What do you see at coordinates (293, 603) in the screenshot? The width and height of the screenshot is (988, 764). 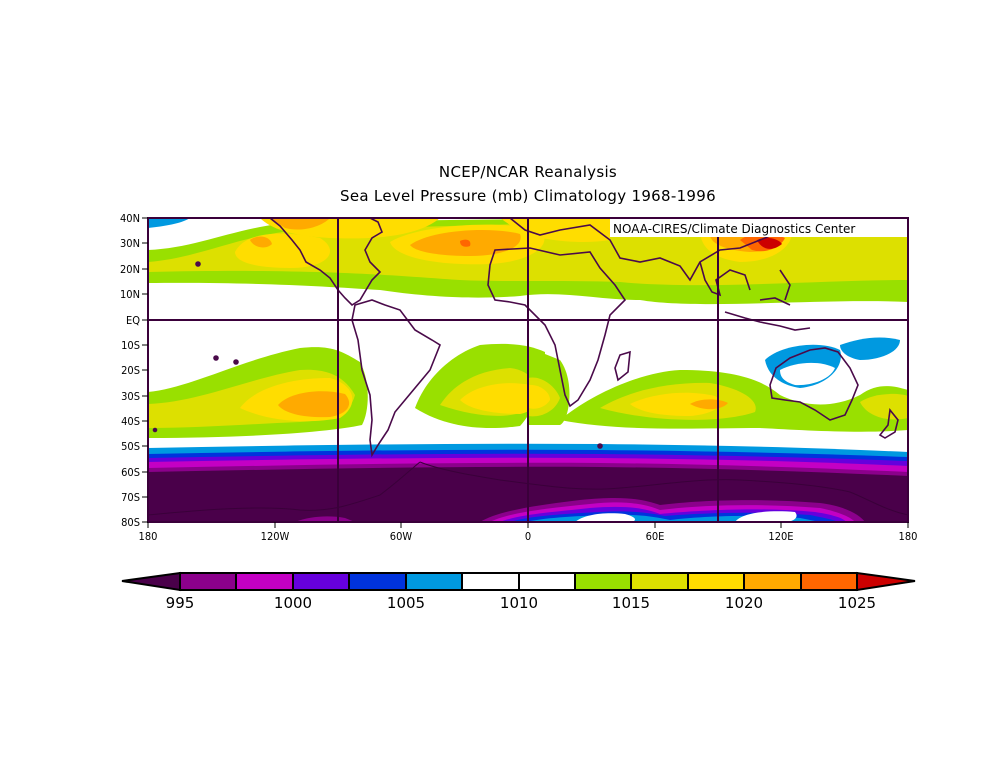 I see `colorbar-label: 1000` at bounding box center [293, 603].